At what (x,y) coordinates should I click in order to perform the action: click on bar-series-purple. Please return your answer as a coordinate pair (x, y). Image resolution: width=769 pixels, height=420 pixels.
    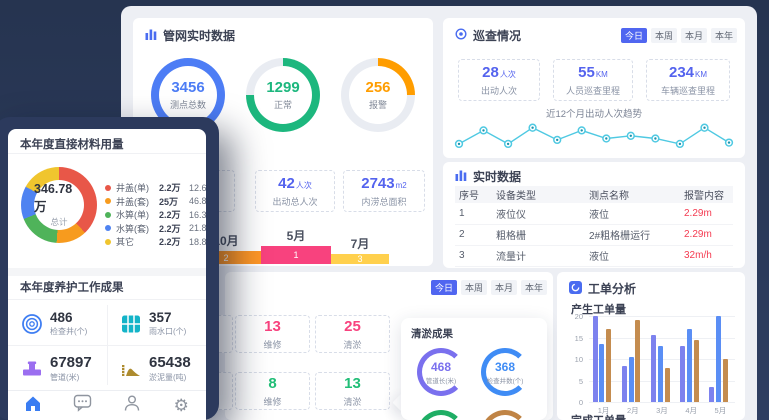
    Looking at the image, I should click on (683, 374).